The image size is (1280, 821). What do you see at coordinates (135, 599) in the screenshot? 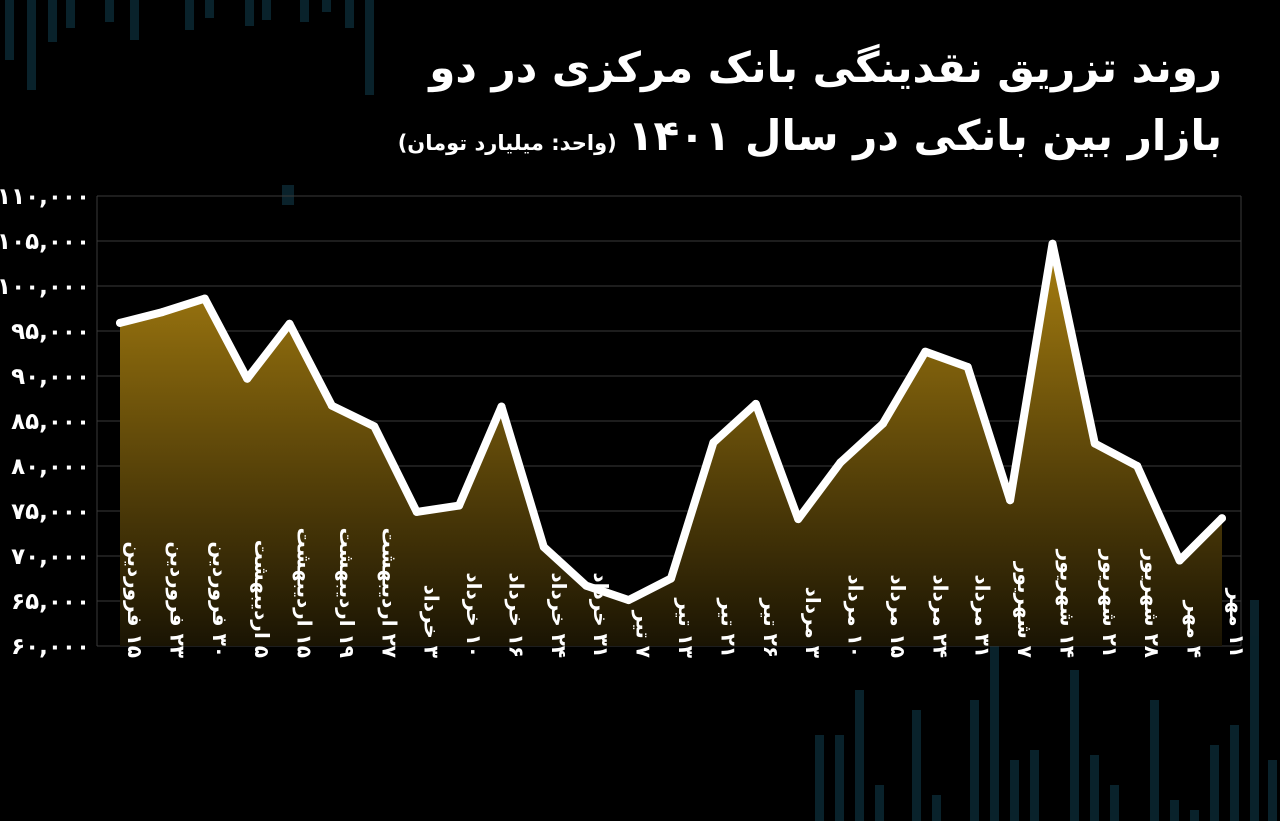
I see `x-tick-label: ۱۵ فروردین` at bounding box center [135, 599].